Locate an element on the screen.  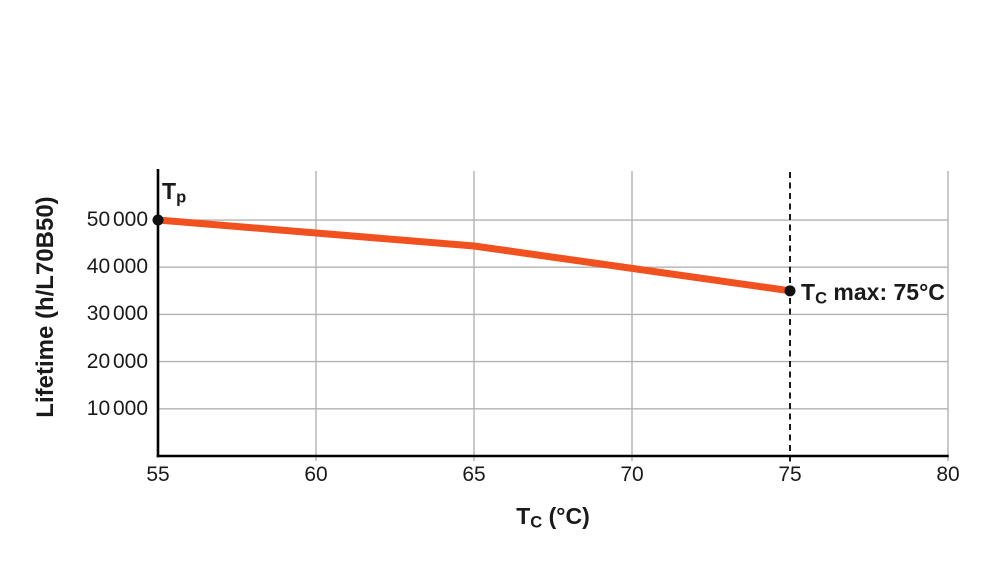
start-point-annotation: Tp is located at coordinates (174, 194).